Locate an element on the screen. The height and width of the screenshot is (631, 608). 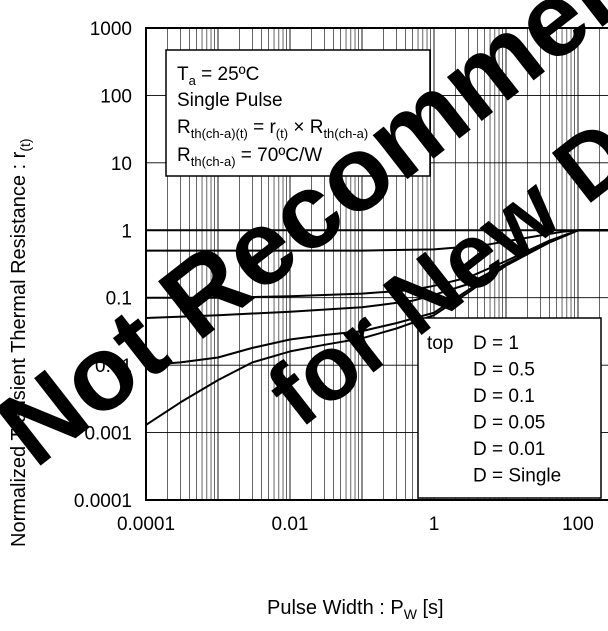
legend-entry: D = Single is located at coordinates (517, 476).